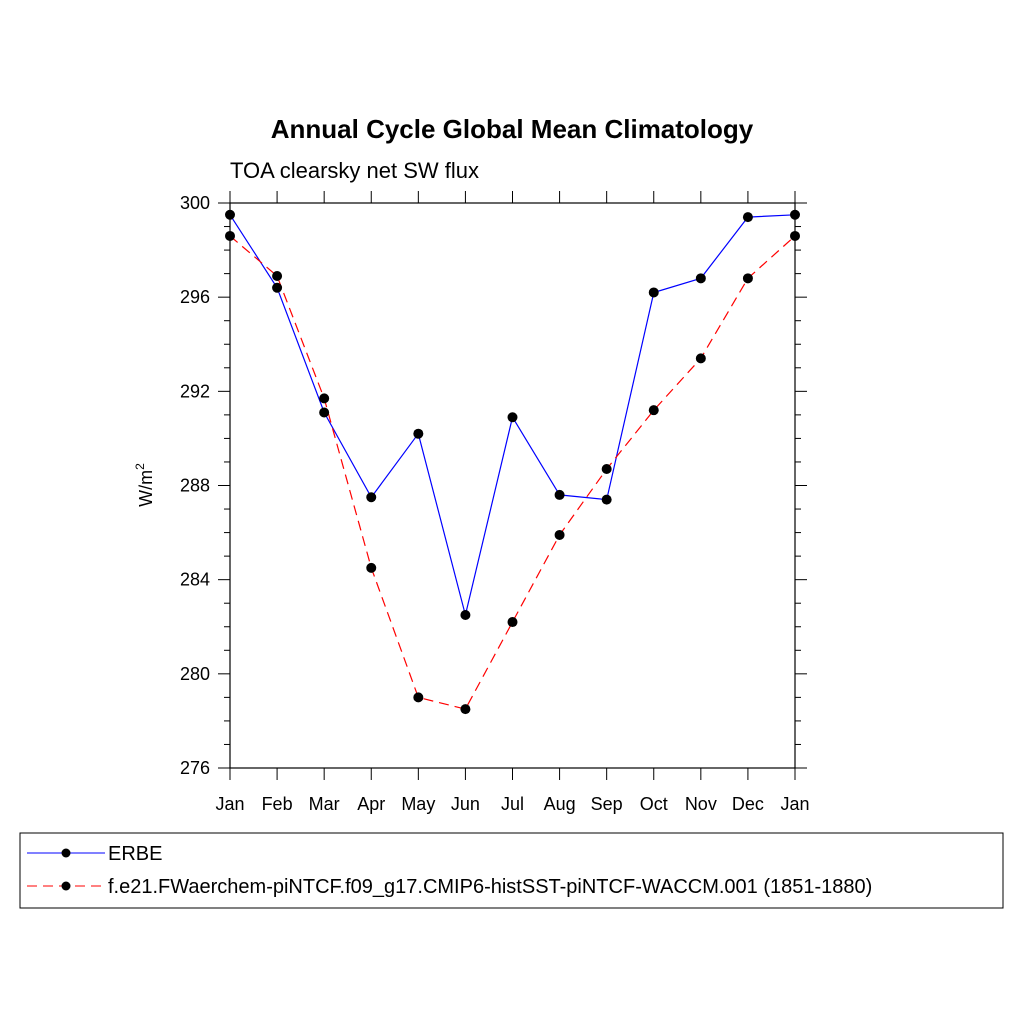 This screenshot has width=1024, height=1024. I want to click on x-tick-label: Aug, so click(560, 804).